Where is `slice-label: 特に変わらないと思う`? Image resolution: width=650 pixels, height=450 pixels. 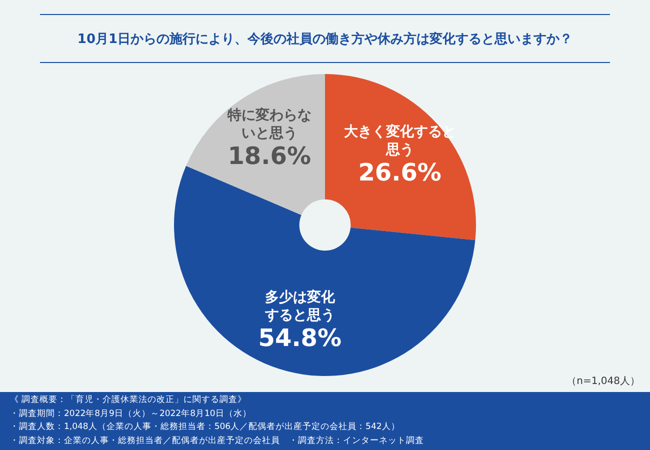
slice-label: 特に変わらないと思う is located at coordinates (269, 124).